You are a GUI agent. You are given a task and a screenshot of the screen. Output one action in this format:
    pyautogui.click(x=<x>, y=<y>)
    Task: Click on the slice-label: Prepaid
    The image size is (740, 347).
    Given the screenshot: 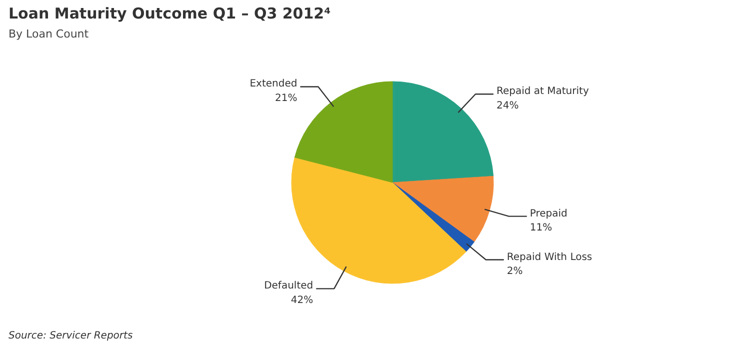 What is the action you would take?
    pyautogui.click(x=549, y=214)
    